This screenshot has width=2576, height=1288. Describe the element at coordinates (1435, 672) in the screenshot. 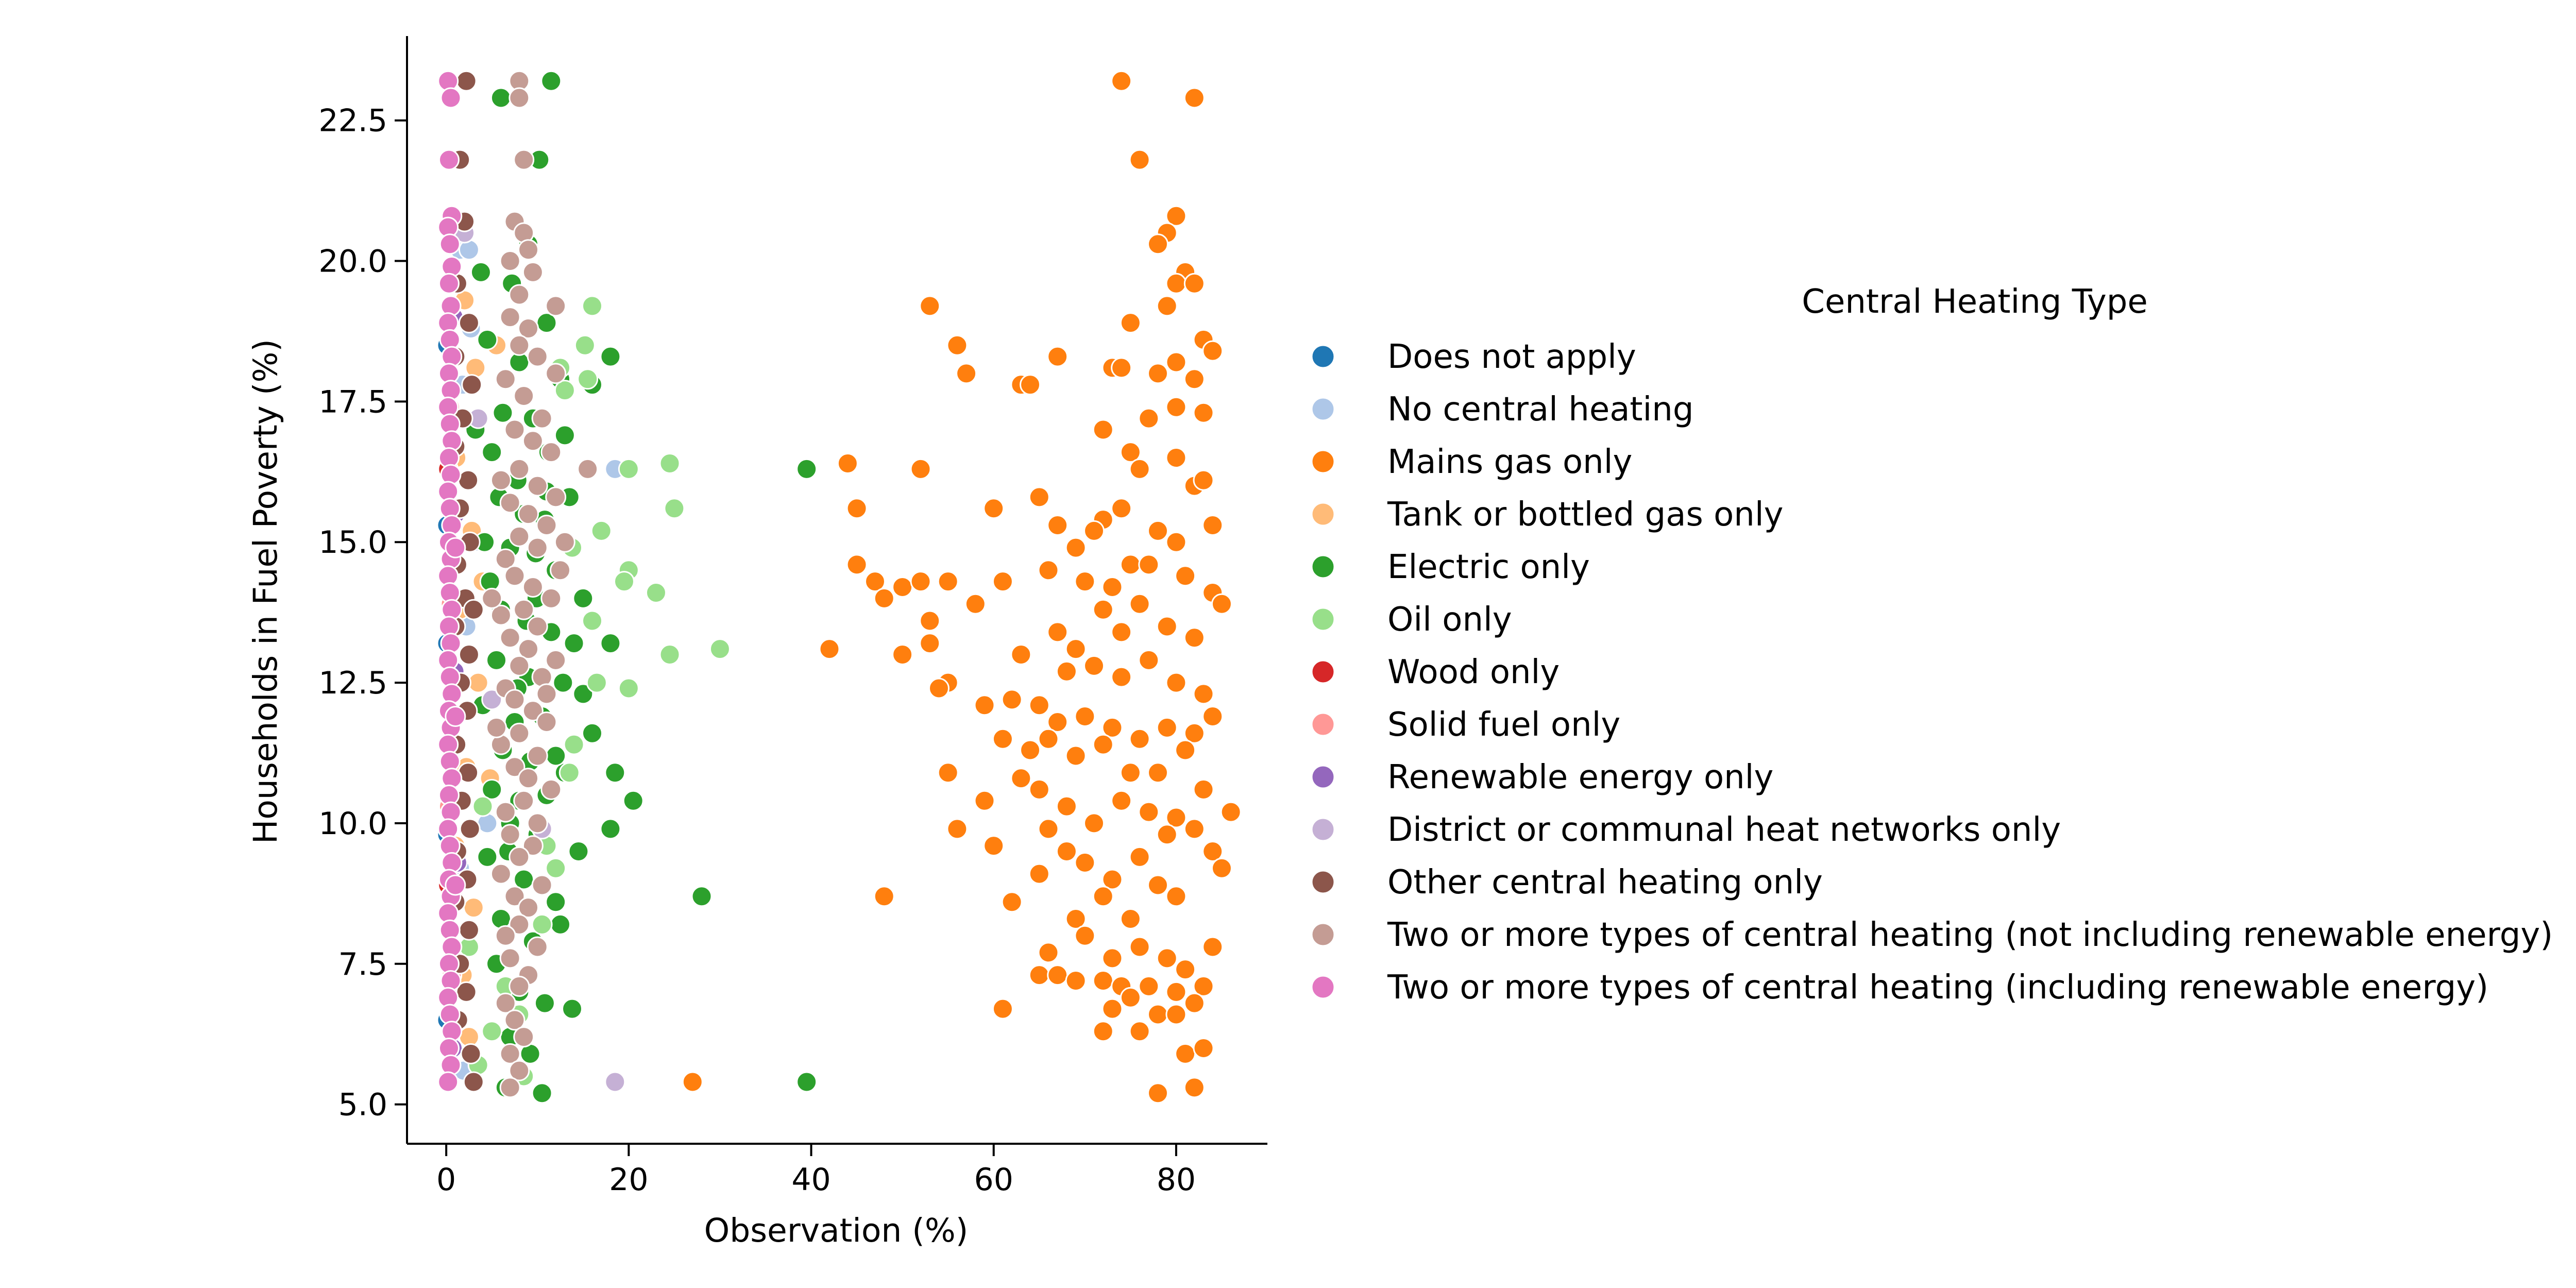

I see `legend-entry: Wood only` at that location.